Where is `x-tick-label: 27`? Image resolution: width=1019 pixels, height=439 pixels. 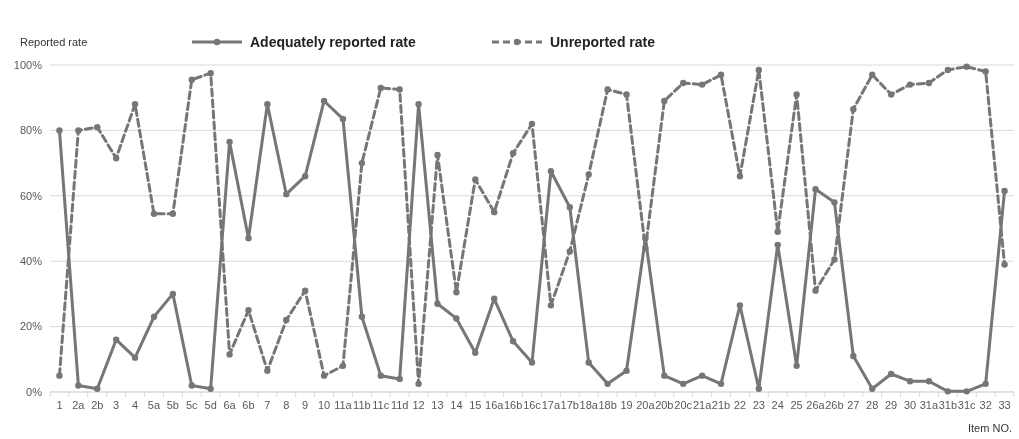 x-tick-label: 27 is located at coordinates (853, 405).